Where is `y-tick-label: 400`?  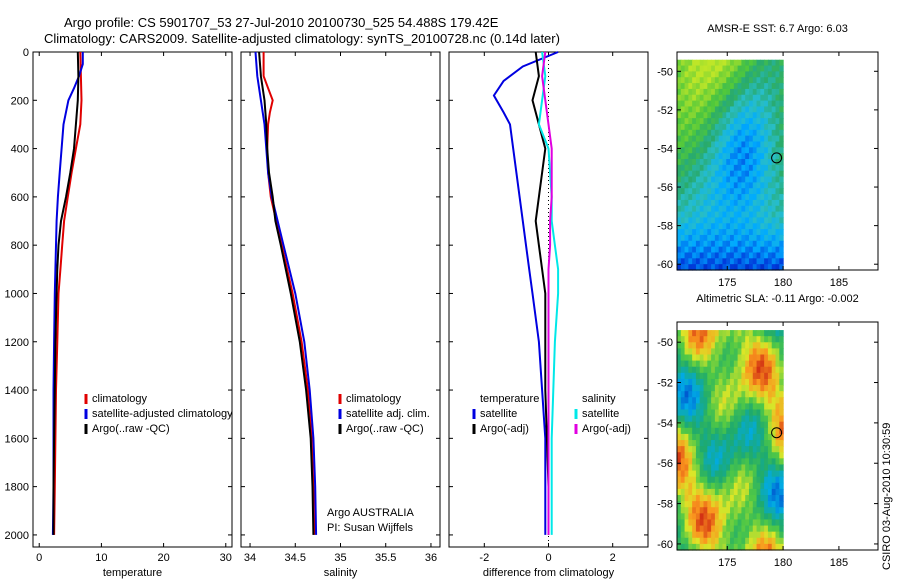
y-tick-label: 400 is located at coordinates (20, 150).